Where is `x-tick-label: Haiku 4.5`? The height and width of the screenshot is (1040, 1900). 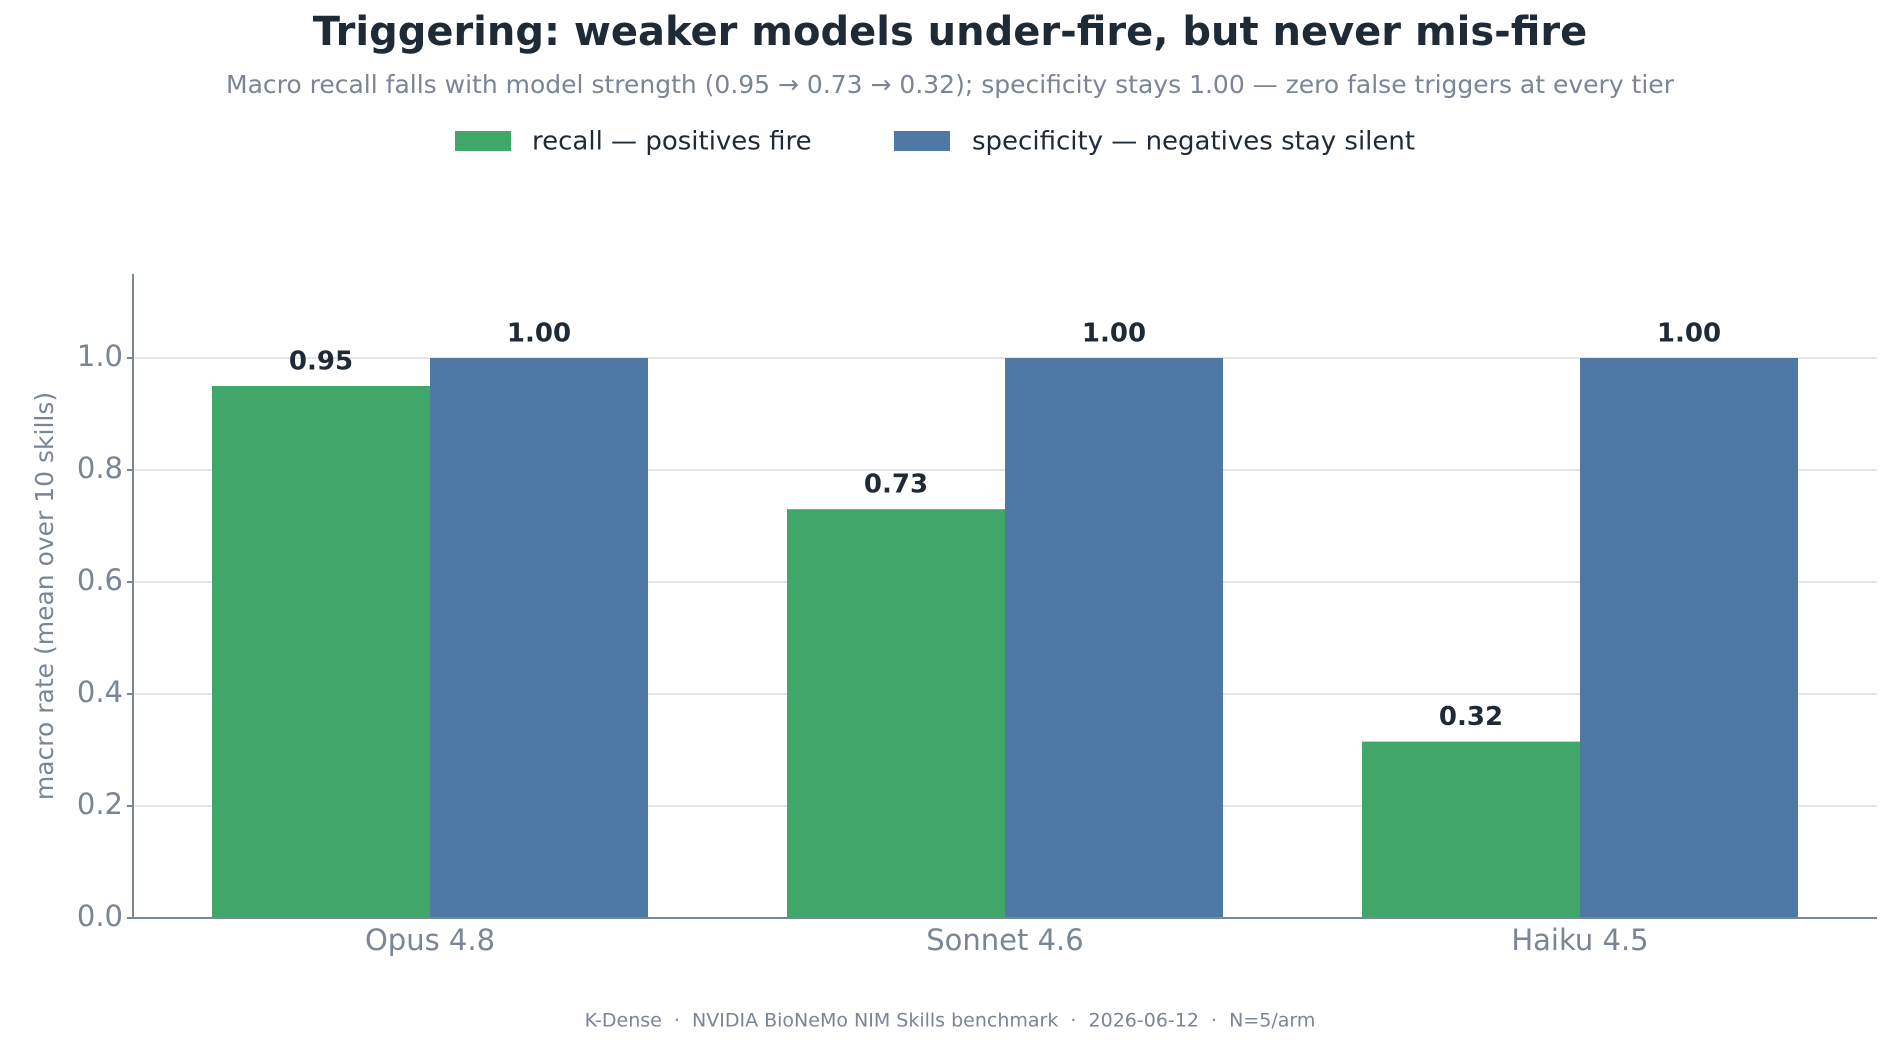 x-tick-label: Haiku 4.5 is located at coordinates (1579, 940).